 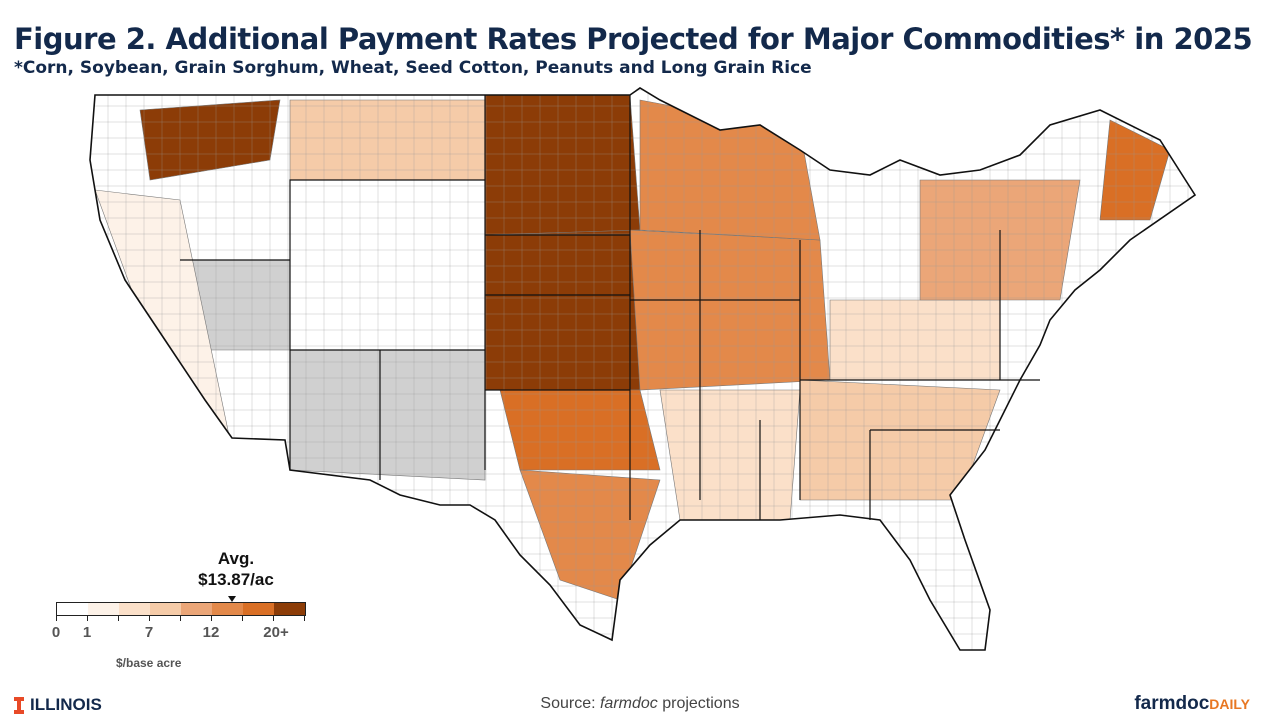 I want to click on illinois-logo: ILLINOIS, so click(x=58, y=705).